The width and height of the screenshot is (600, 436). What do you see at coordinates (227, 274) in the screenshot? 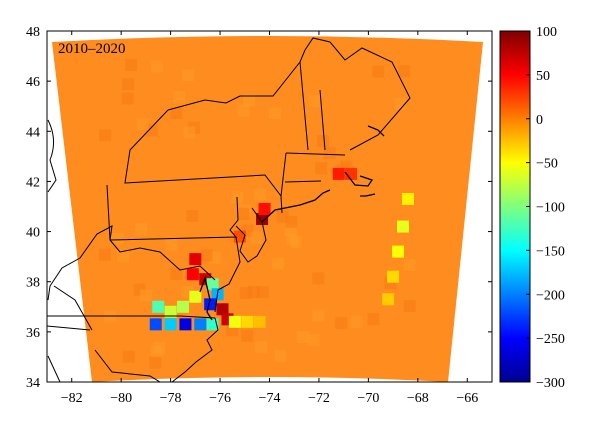
I see `delmarva-border` at bounding box center [227, 274].